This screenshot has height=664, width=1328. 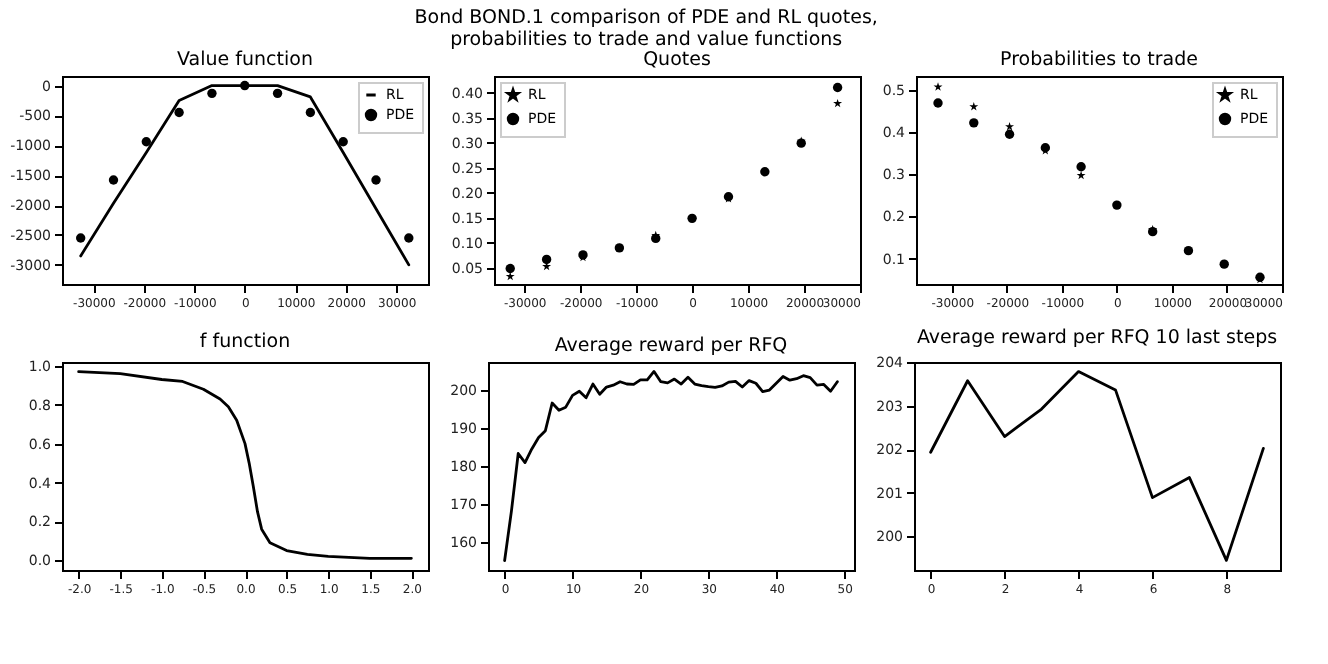 I want to click on chart-subtitle: Quotes, so click(x=677, y=60).